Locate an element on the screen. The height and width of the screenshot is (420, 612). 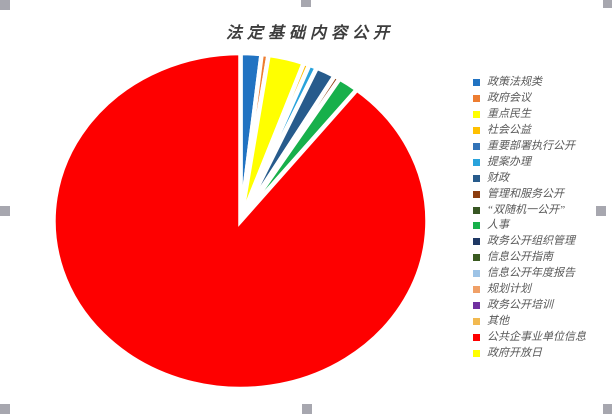
legend-item: 政务公开组织管理 is located at coordinates (529, 242).